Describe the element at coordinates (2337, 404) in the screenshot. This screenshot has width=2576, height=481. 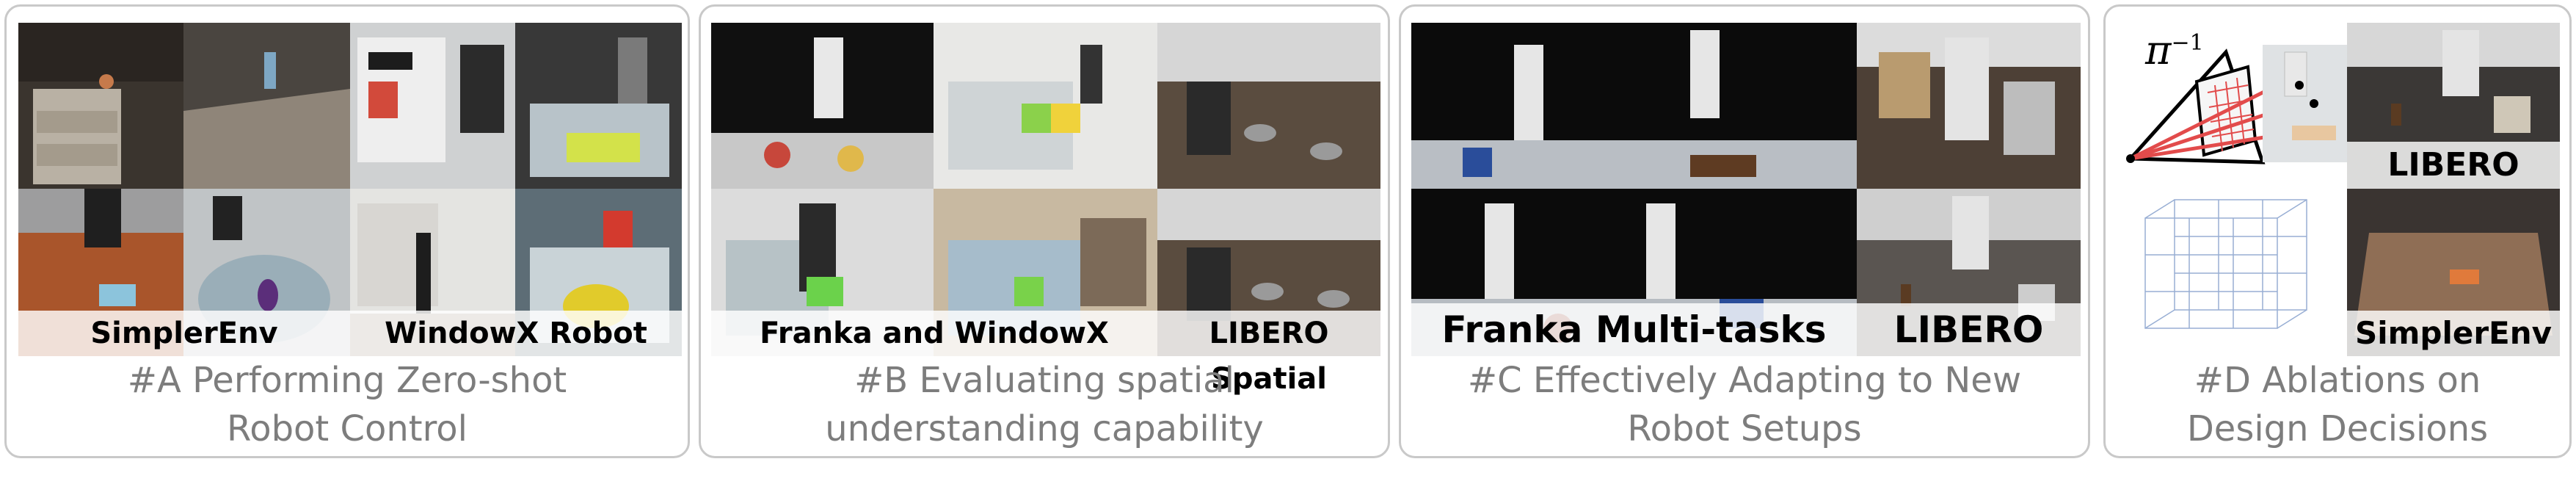
I see `caption-d: #D Ablations on Design Decisions` at that location.